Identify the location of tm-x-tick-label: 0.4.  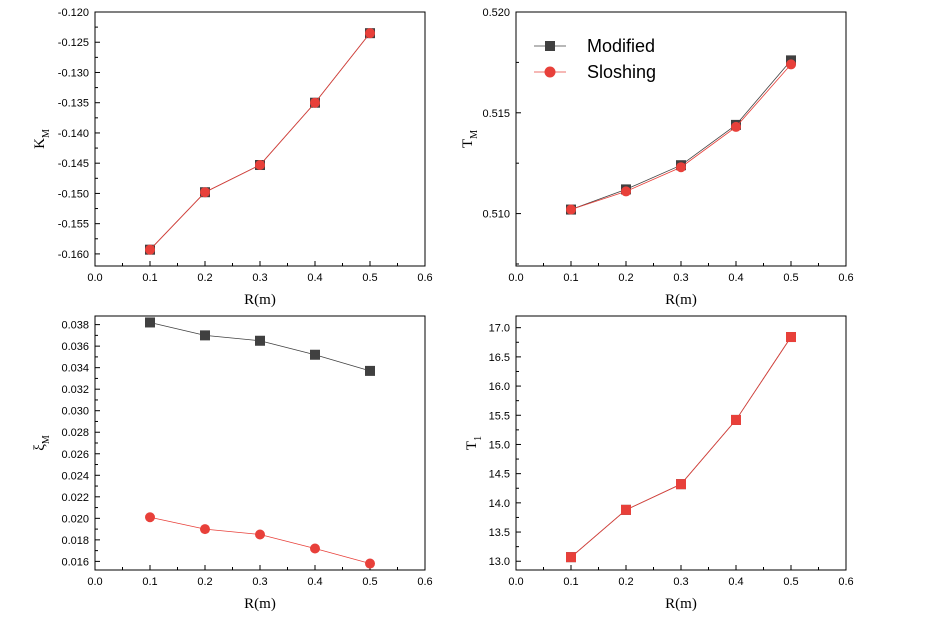
(735, 278).